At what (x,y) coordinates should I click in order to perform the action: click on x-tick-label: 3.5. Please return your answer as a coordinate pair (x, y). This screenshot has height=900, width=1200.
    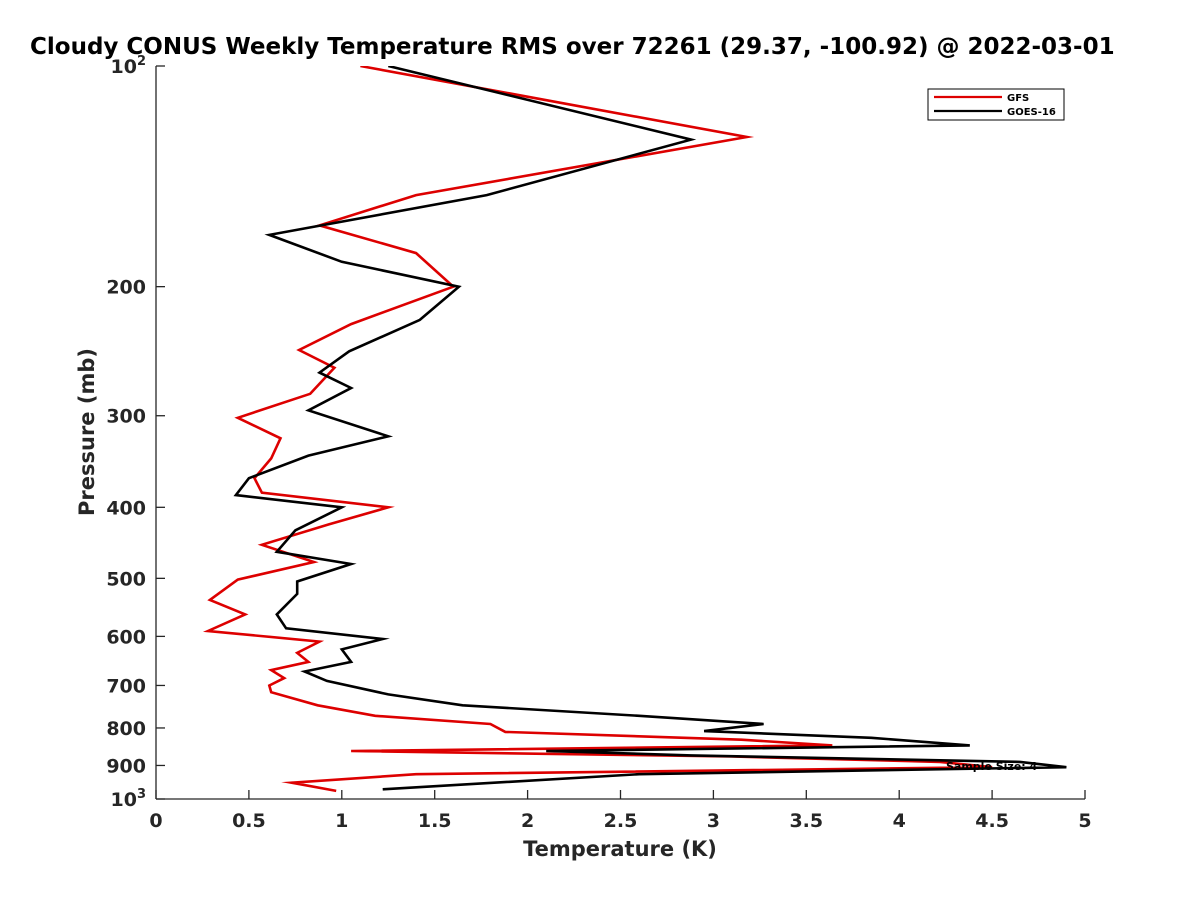
    Looking at the image, I should click on (806, 821).